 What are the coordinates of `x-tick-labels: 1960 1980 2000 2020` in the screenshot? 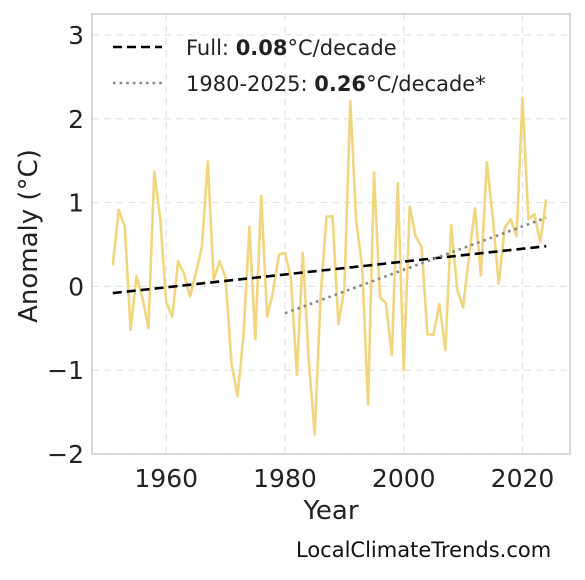 It's located at (344, 478).